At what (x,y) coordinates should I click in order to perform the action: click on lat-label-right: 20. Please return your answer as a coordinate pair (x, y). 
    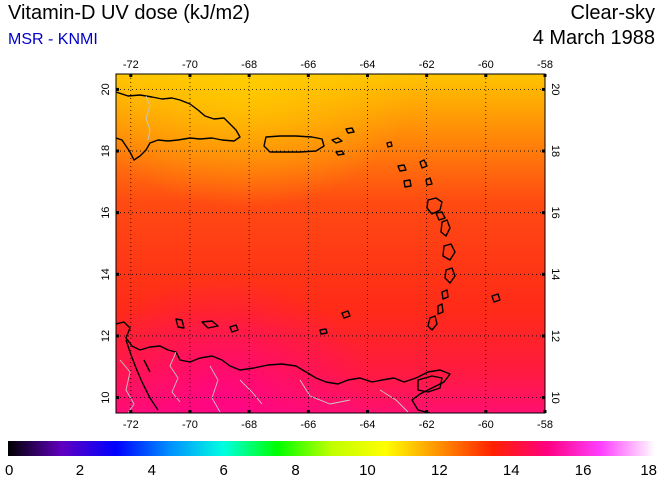
    Looking at the image, I should click on (555, 89).